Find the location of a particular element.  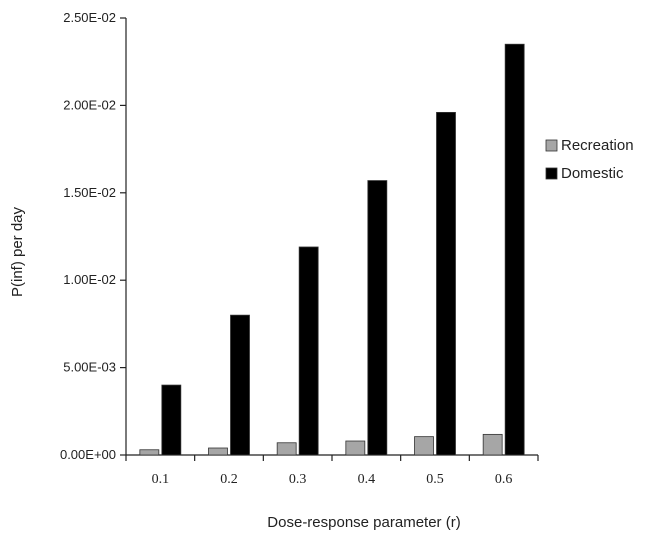

bar-recreation-0.1 is located at coordinates (149, 452).